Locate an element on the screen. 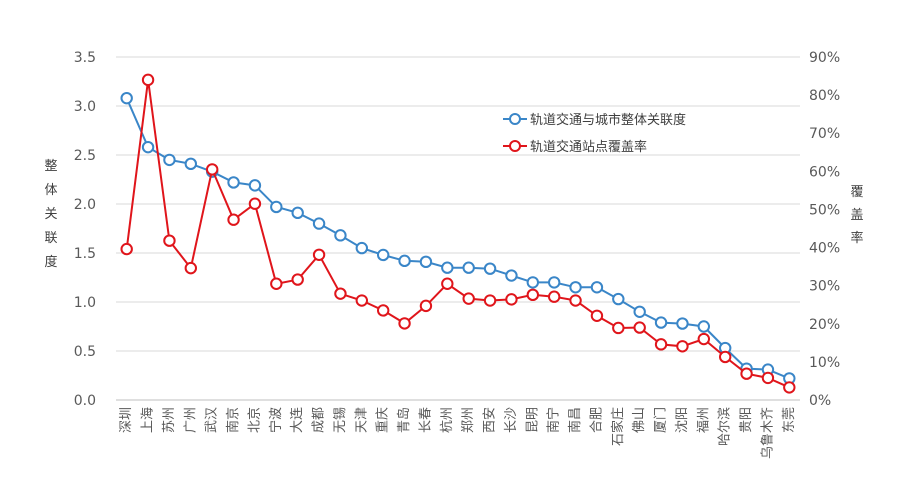  left-tick-label: 2.0 is located at coordinates (85, 205).